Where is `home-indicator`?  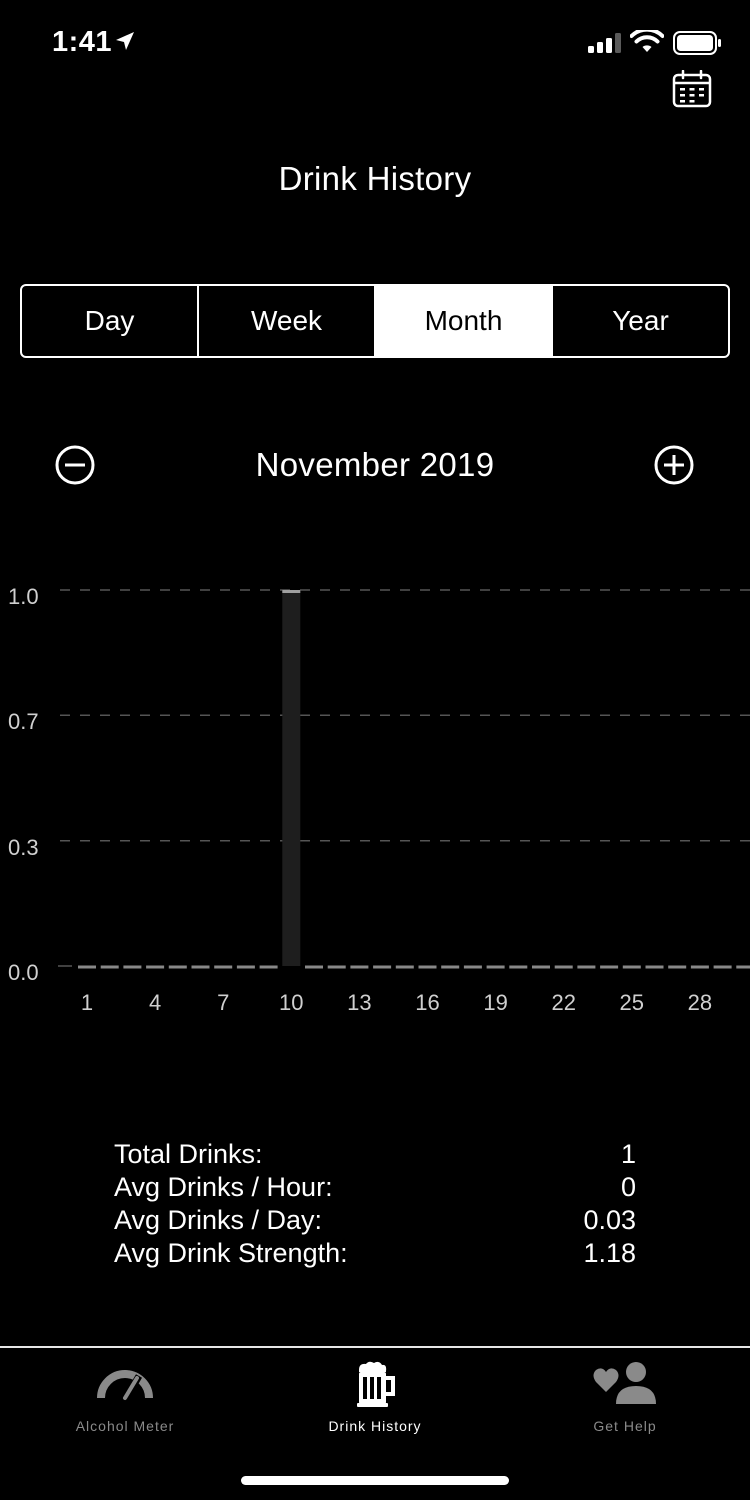 home-indicator is located at coordinates (375, 1480).